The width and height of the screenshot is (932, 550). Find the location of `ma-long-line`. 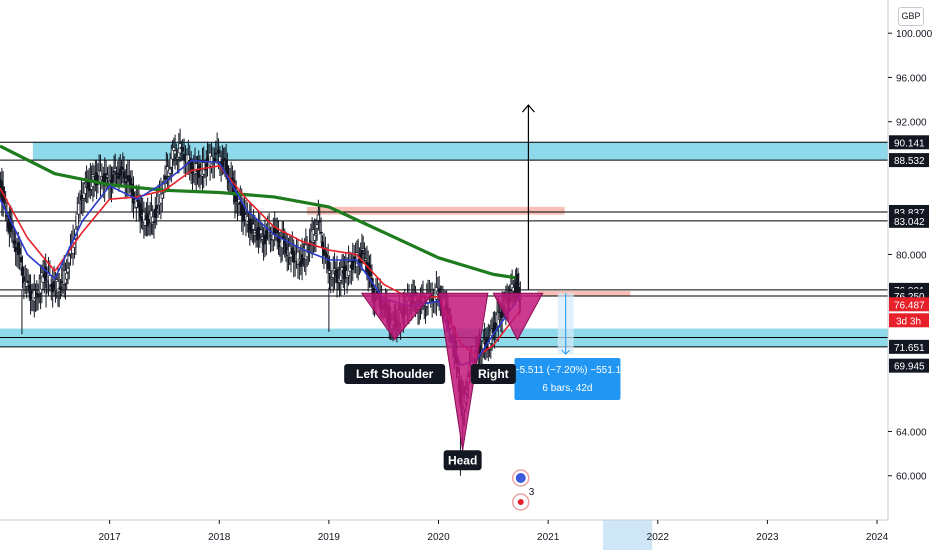

ma-long-line is located at coordinates (258, 212).